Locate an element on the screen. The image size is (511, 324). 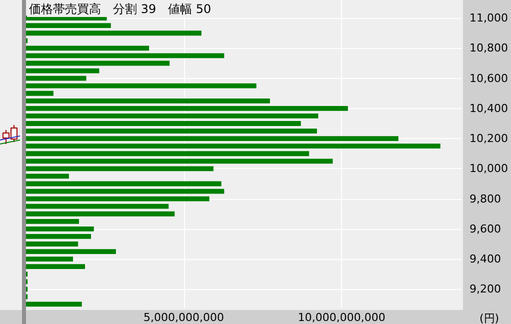
y-tick-label: 11,000 is located at coordinates (489, 18).